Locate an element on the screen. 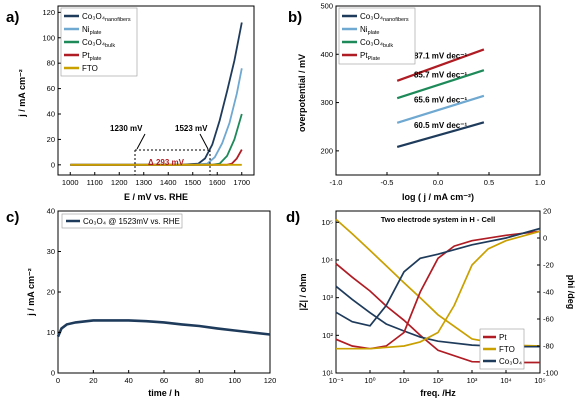 The image size is (576, 403). panel-d-ytick-right-label: 20 is located at coordinates (547, 211).